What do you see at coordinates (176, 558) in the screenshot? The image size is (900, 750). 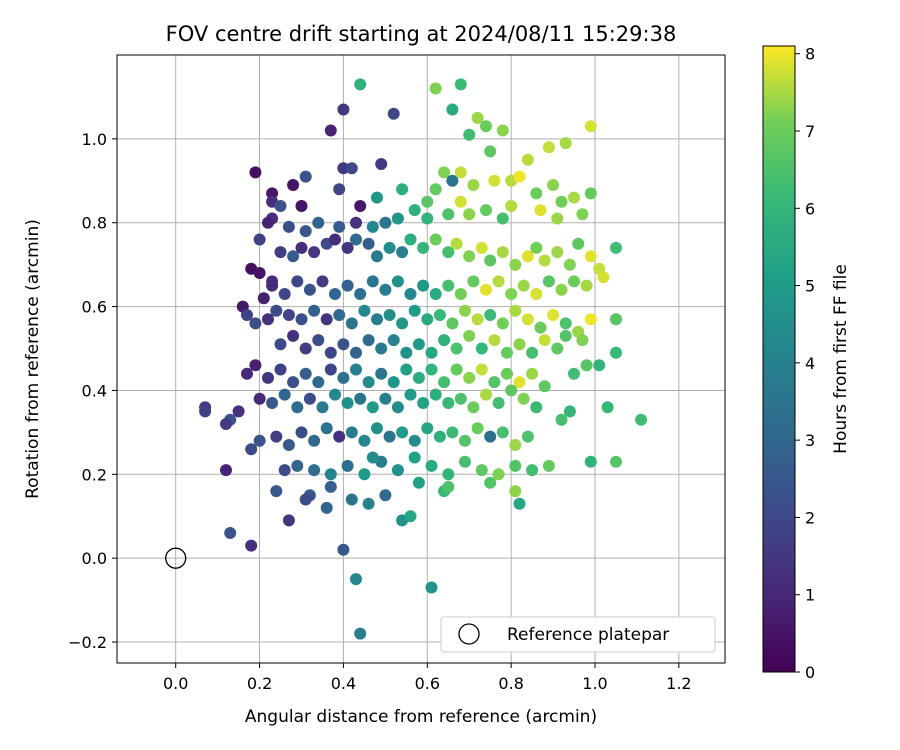 I see `reference-marker` at bounding box center [176, 558].